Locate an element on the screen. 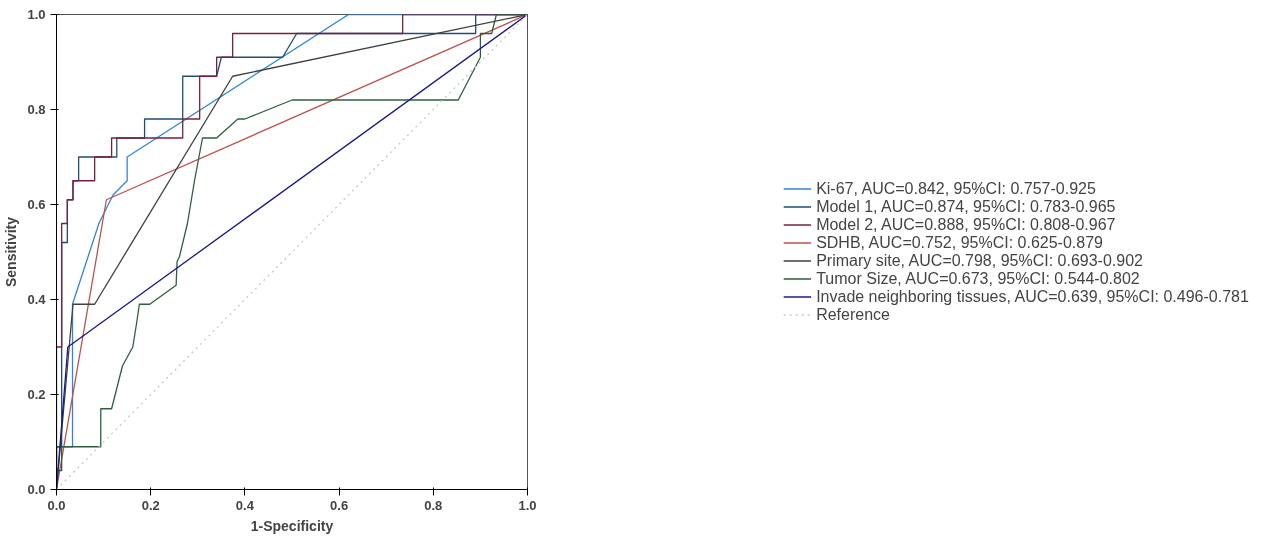 This screenshot has width=1267, height=555. y-tick-label: 0.0 is located at coordinates (36, 489).